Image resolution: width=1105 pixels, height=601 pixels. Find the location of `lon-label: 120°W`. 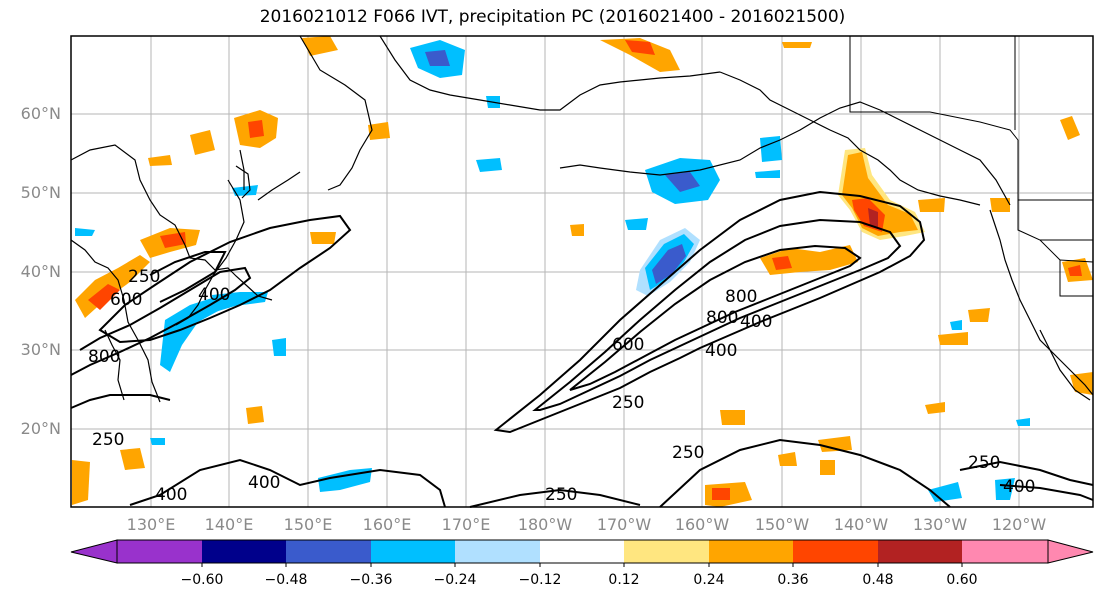

lon-label: 120°W is located at coordinates (1019, 524).